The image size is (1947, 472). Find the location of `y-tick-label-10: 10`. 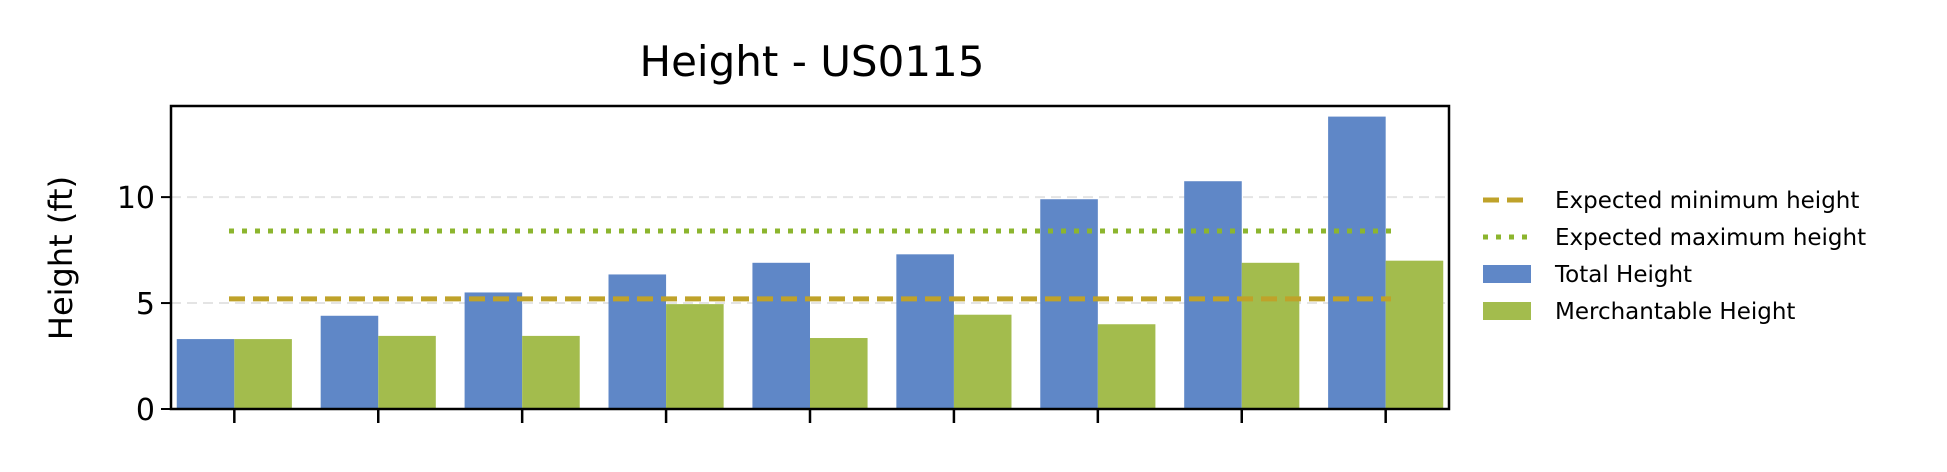

y-tick-label-10: 10 is located at coordinates (136, 198).